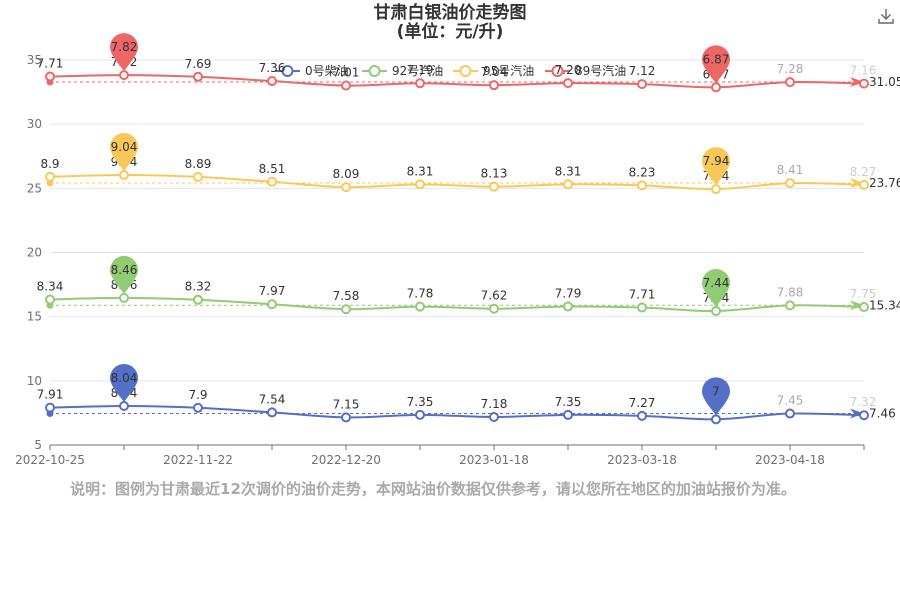  I want to click on min-marker-label: 7, so click(716, 391).